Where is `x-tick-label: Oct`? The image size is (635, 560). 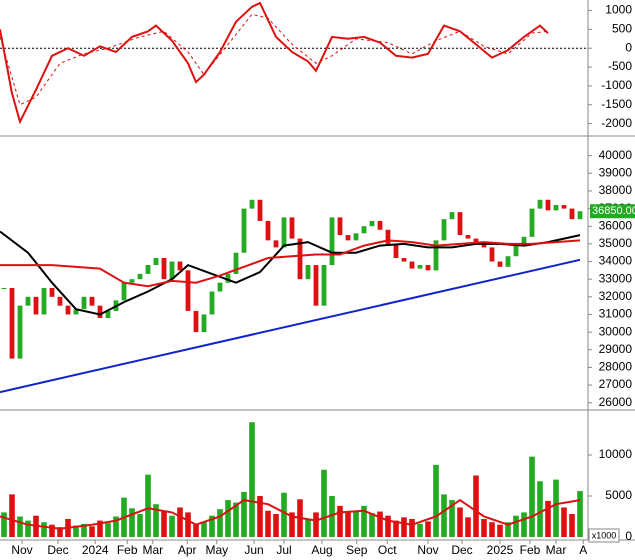
x-tick-label: Oct is located at coordinates (387, 550).